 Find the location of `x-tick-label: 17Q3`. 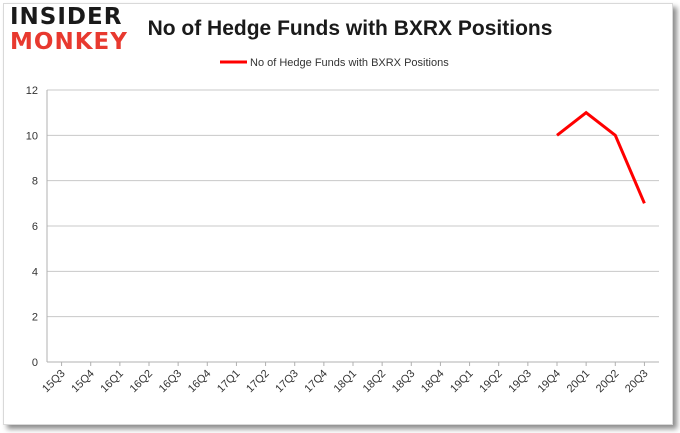

x-tick-label: 17Q3 is located at coordinates (287, 382).